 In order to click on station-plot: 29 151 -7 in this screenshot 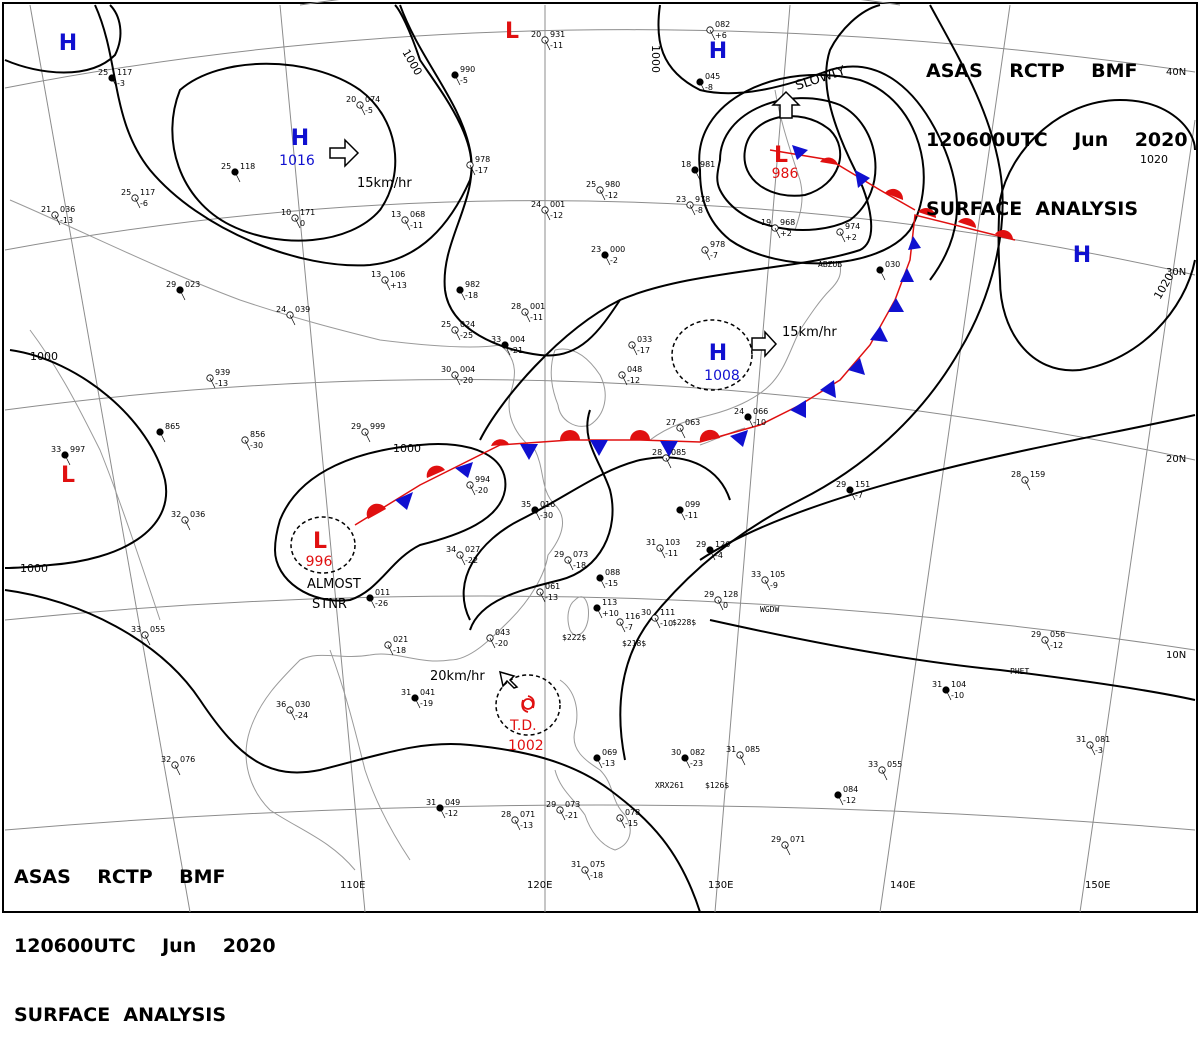, I will do `click(853, 490)`.